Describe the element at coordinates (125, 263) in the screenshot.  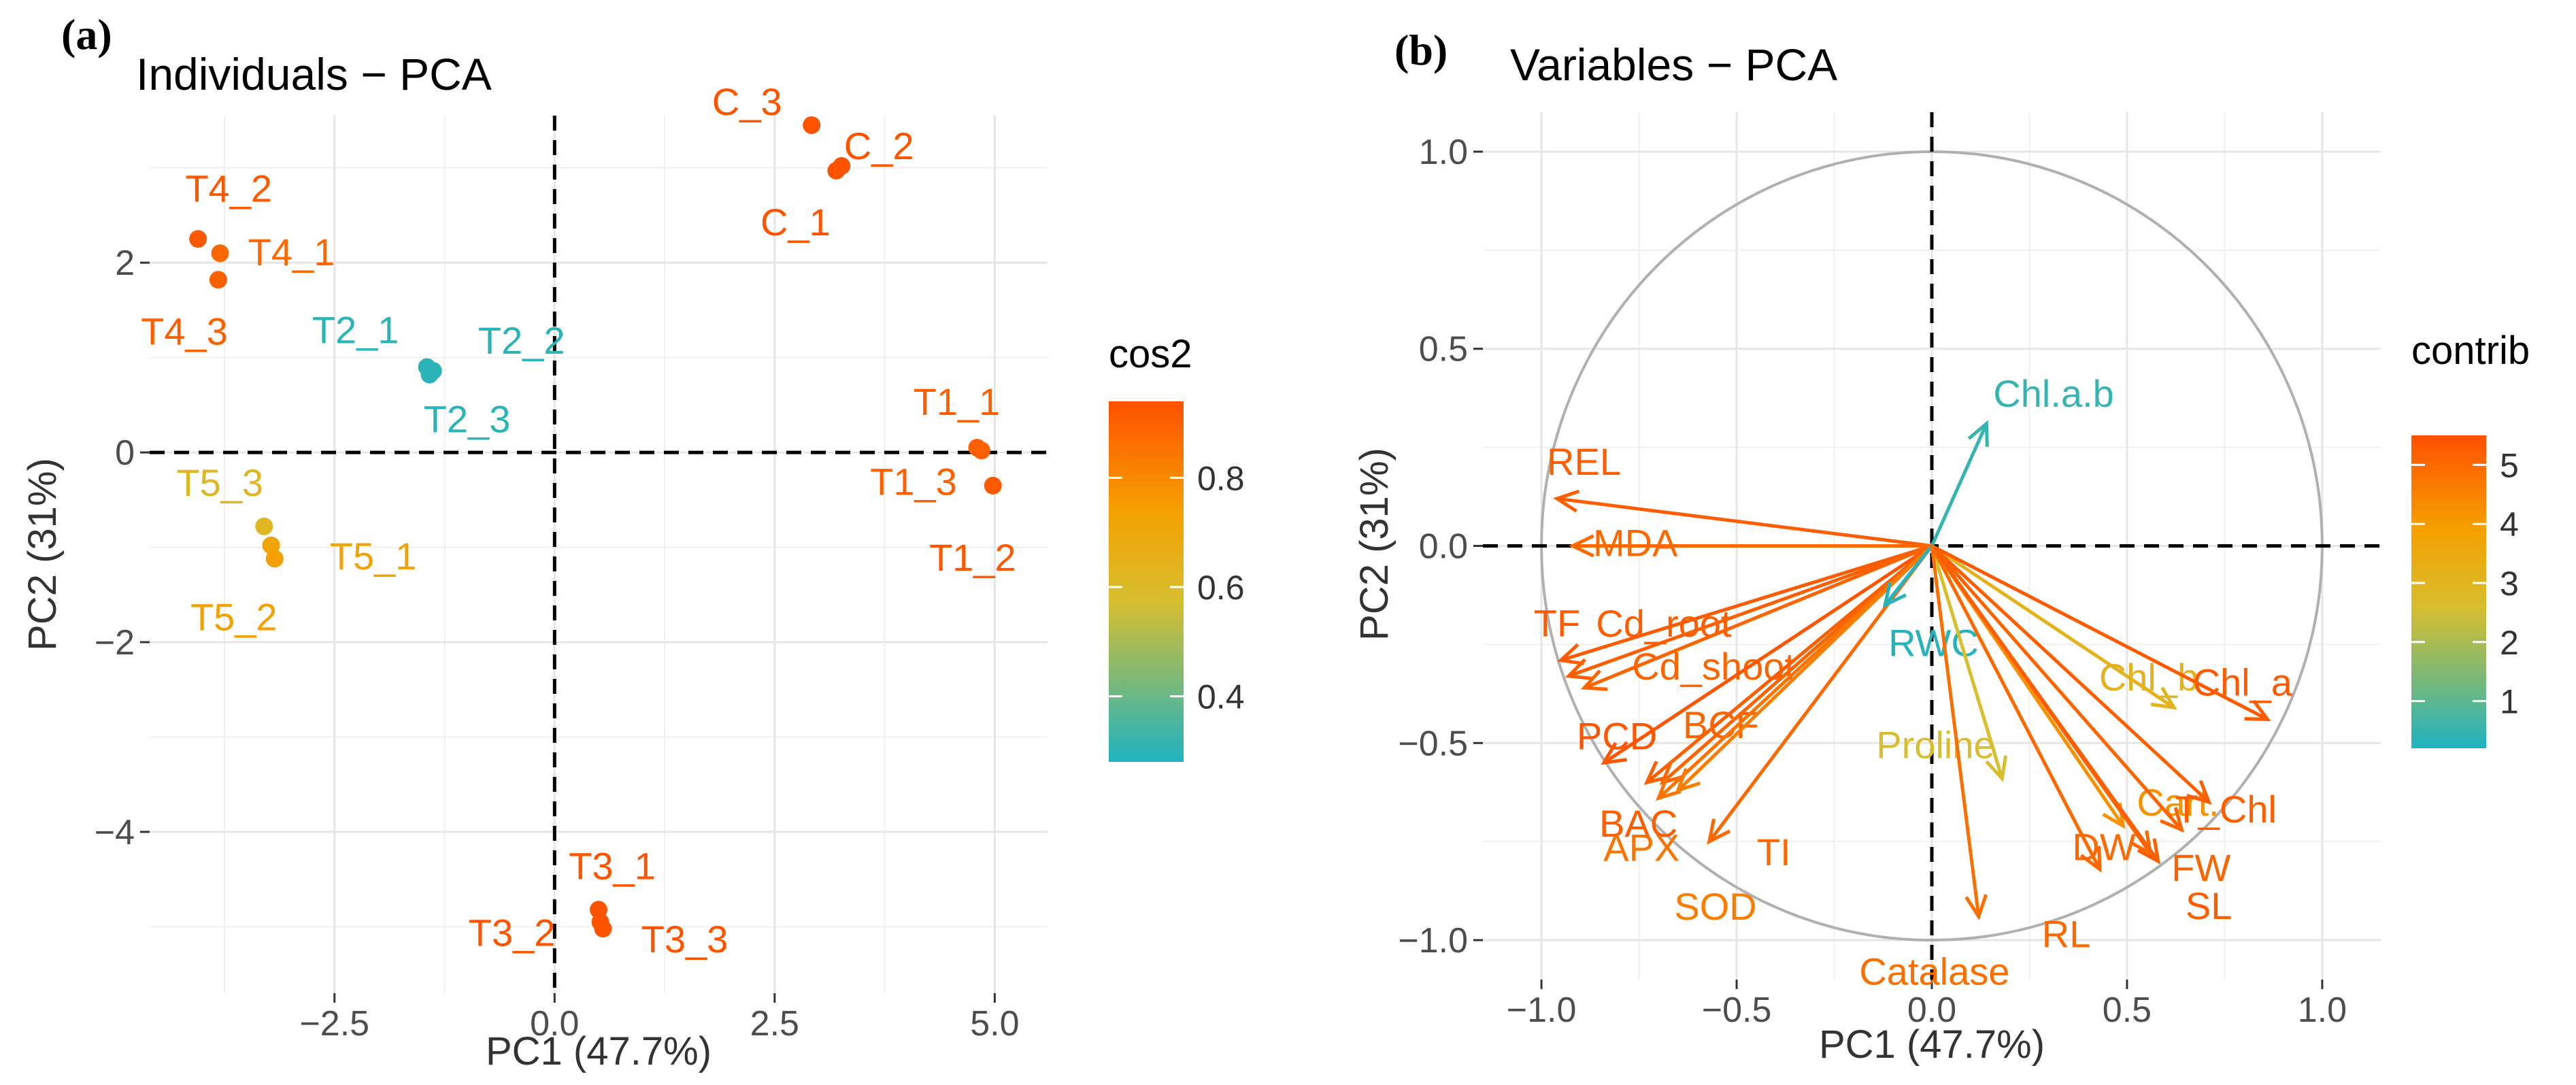
I see `y-tick-label: 2` at that location.